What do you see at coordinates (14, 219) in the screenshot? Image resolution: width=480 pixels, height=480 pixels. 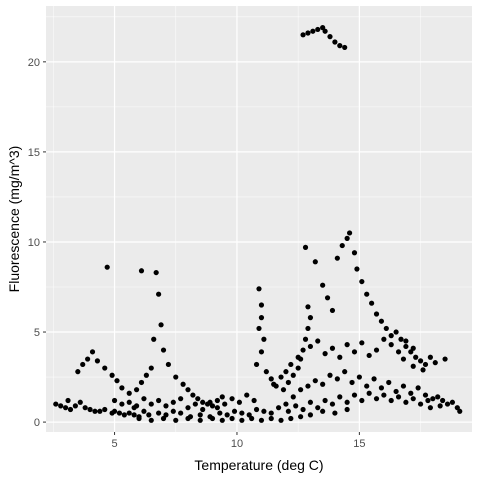 I see `y-axis-title: Fluorescence (mg/m^3)` at bounding box center [14, 219].